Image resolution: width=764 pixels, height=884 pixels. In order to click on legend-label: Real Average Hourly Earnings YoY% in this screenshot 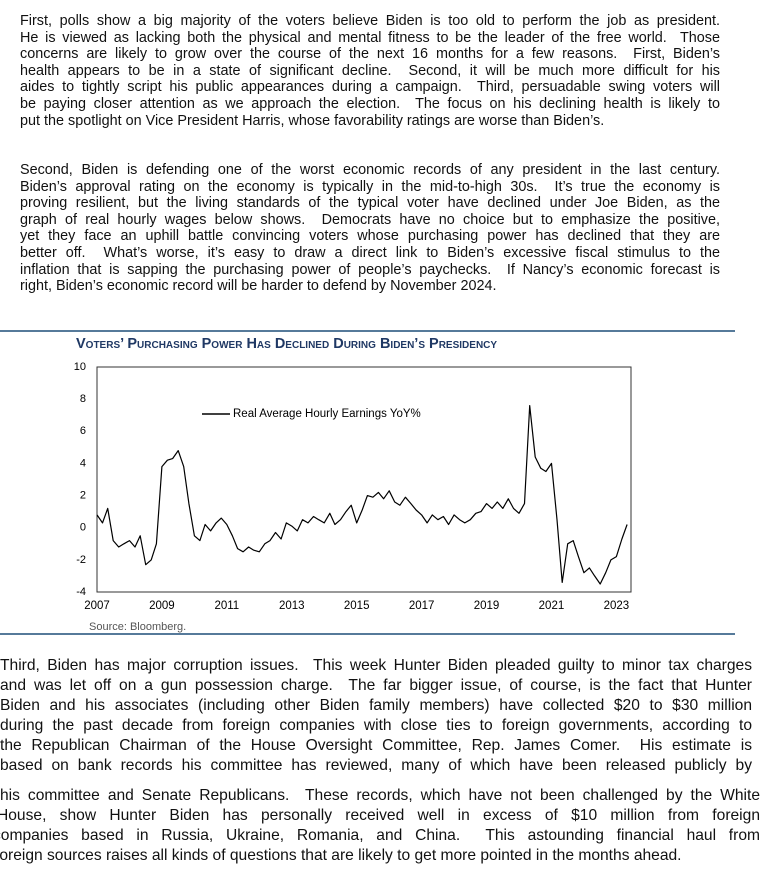, I will do `click(327, 414)`.